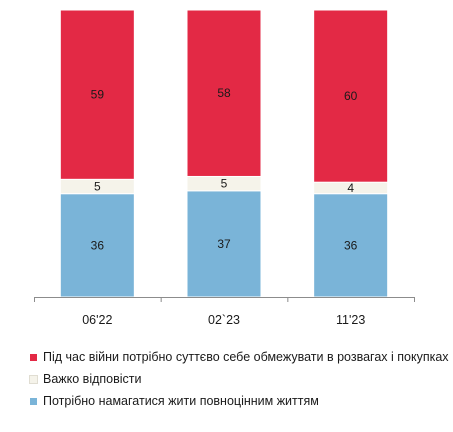 The image size is (453, 432). What do you see at coordinates (350, 188) in the screenshot?
I see `data-label-1-2: 4` at bounding box center [350, 188].